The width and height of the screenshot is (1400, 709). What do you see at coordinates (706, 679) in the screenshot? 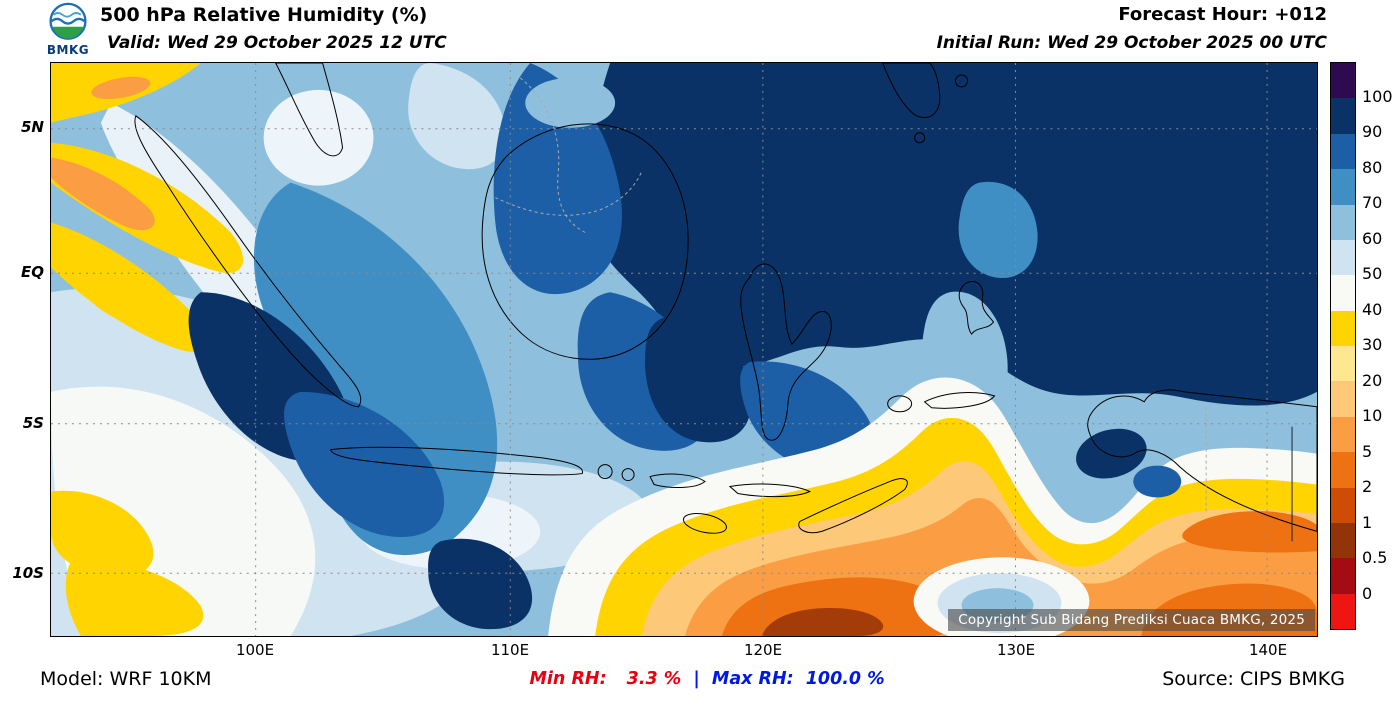
I see `min-max-rh: Min RH: 3.3 % | Max RH: 100.0 %` at bounding box center [706, 679].